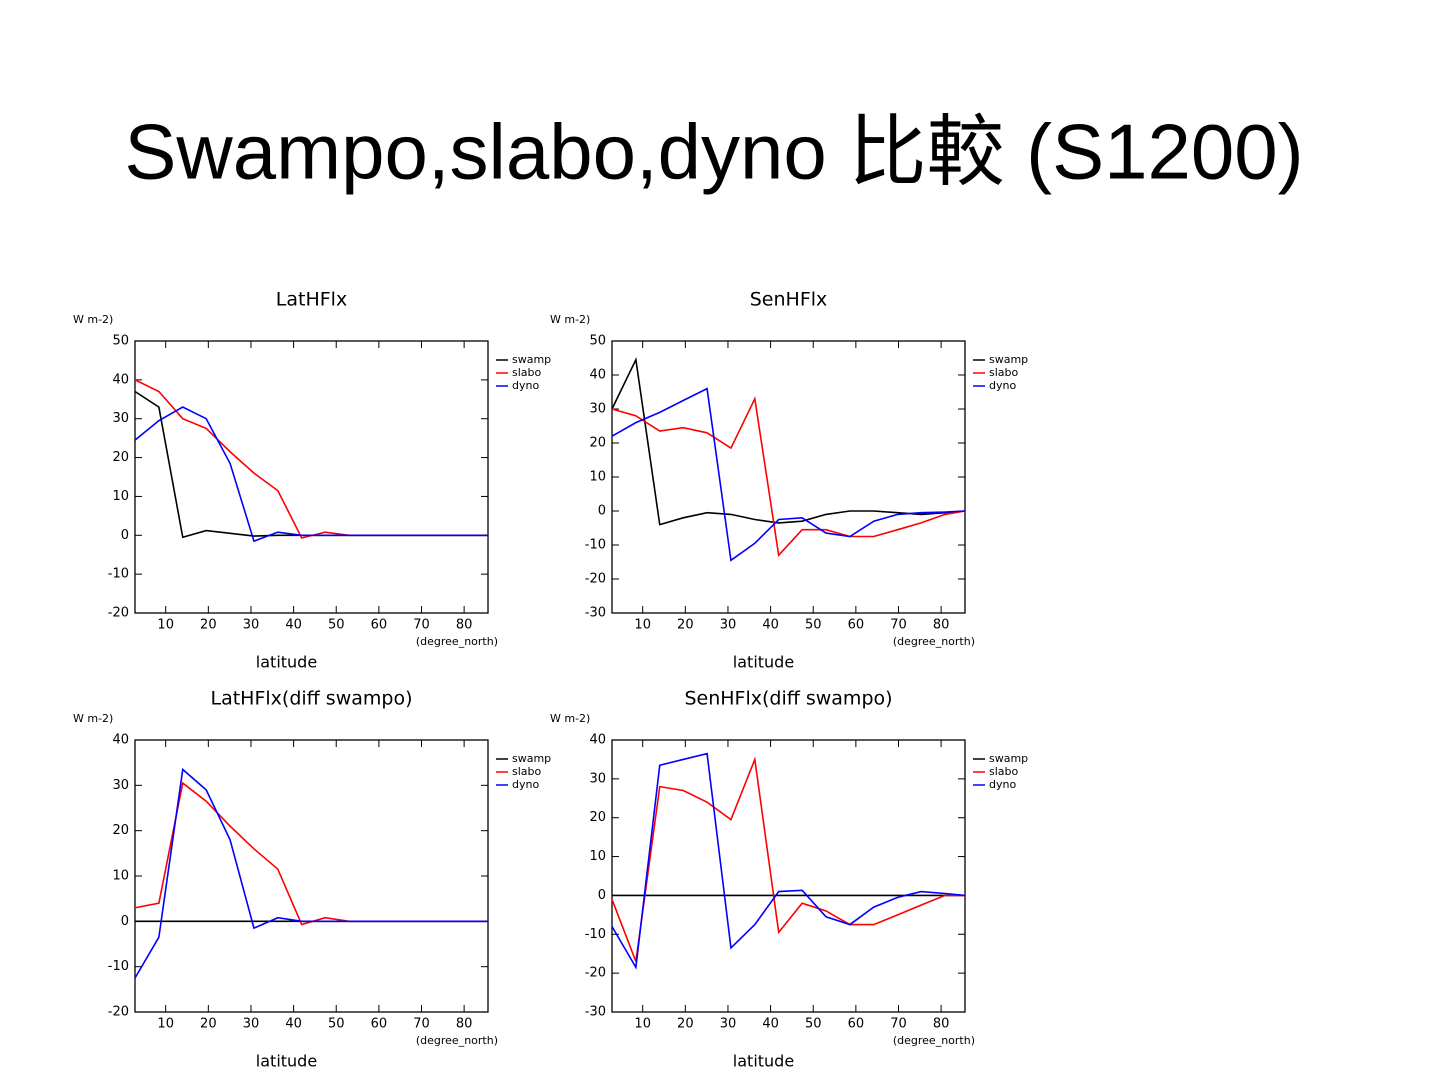 This screenshot has width=1440, height=1080. What do you see at coordinates (713, 152) in the screenshot?
I see `slide-title: Swampo,slabo,dyno 比較 (S1200)` at bounding box center [713, 152].